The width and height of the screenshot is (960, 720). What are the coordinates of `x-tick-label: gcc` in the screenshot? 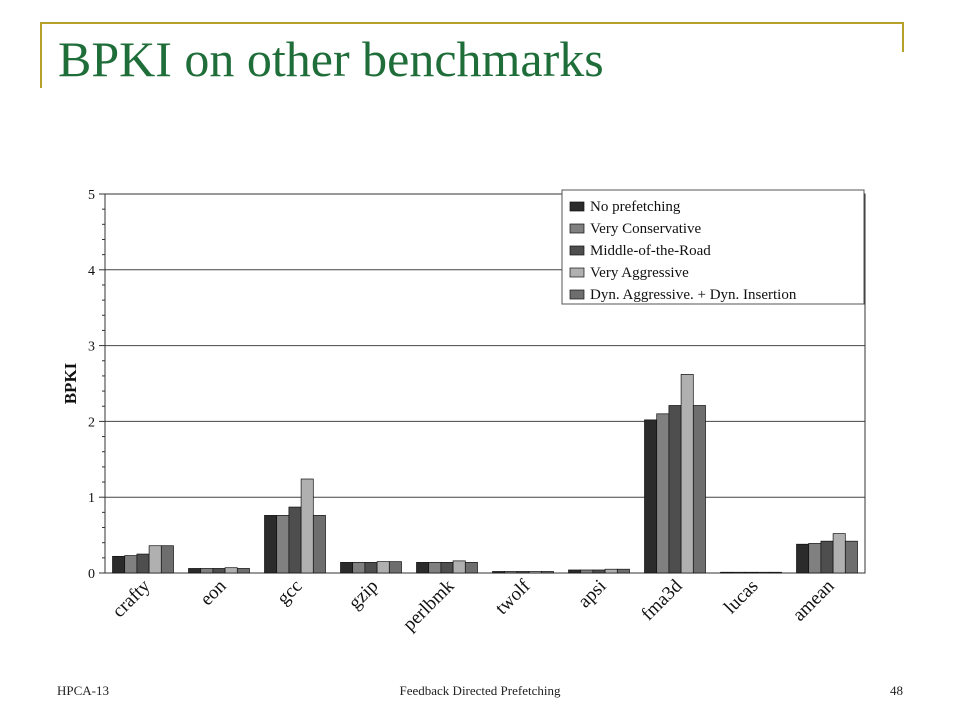 It's located at (289, 592).